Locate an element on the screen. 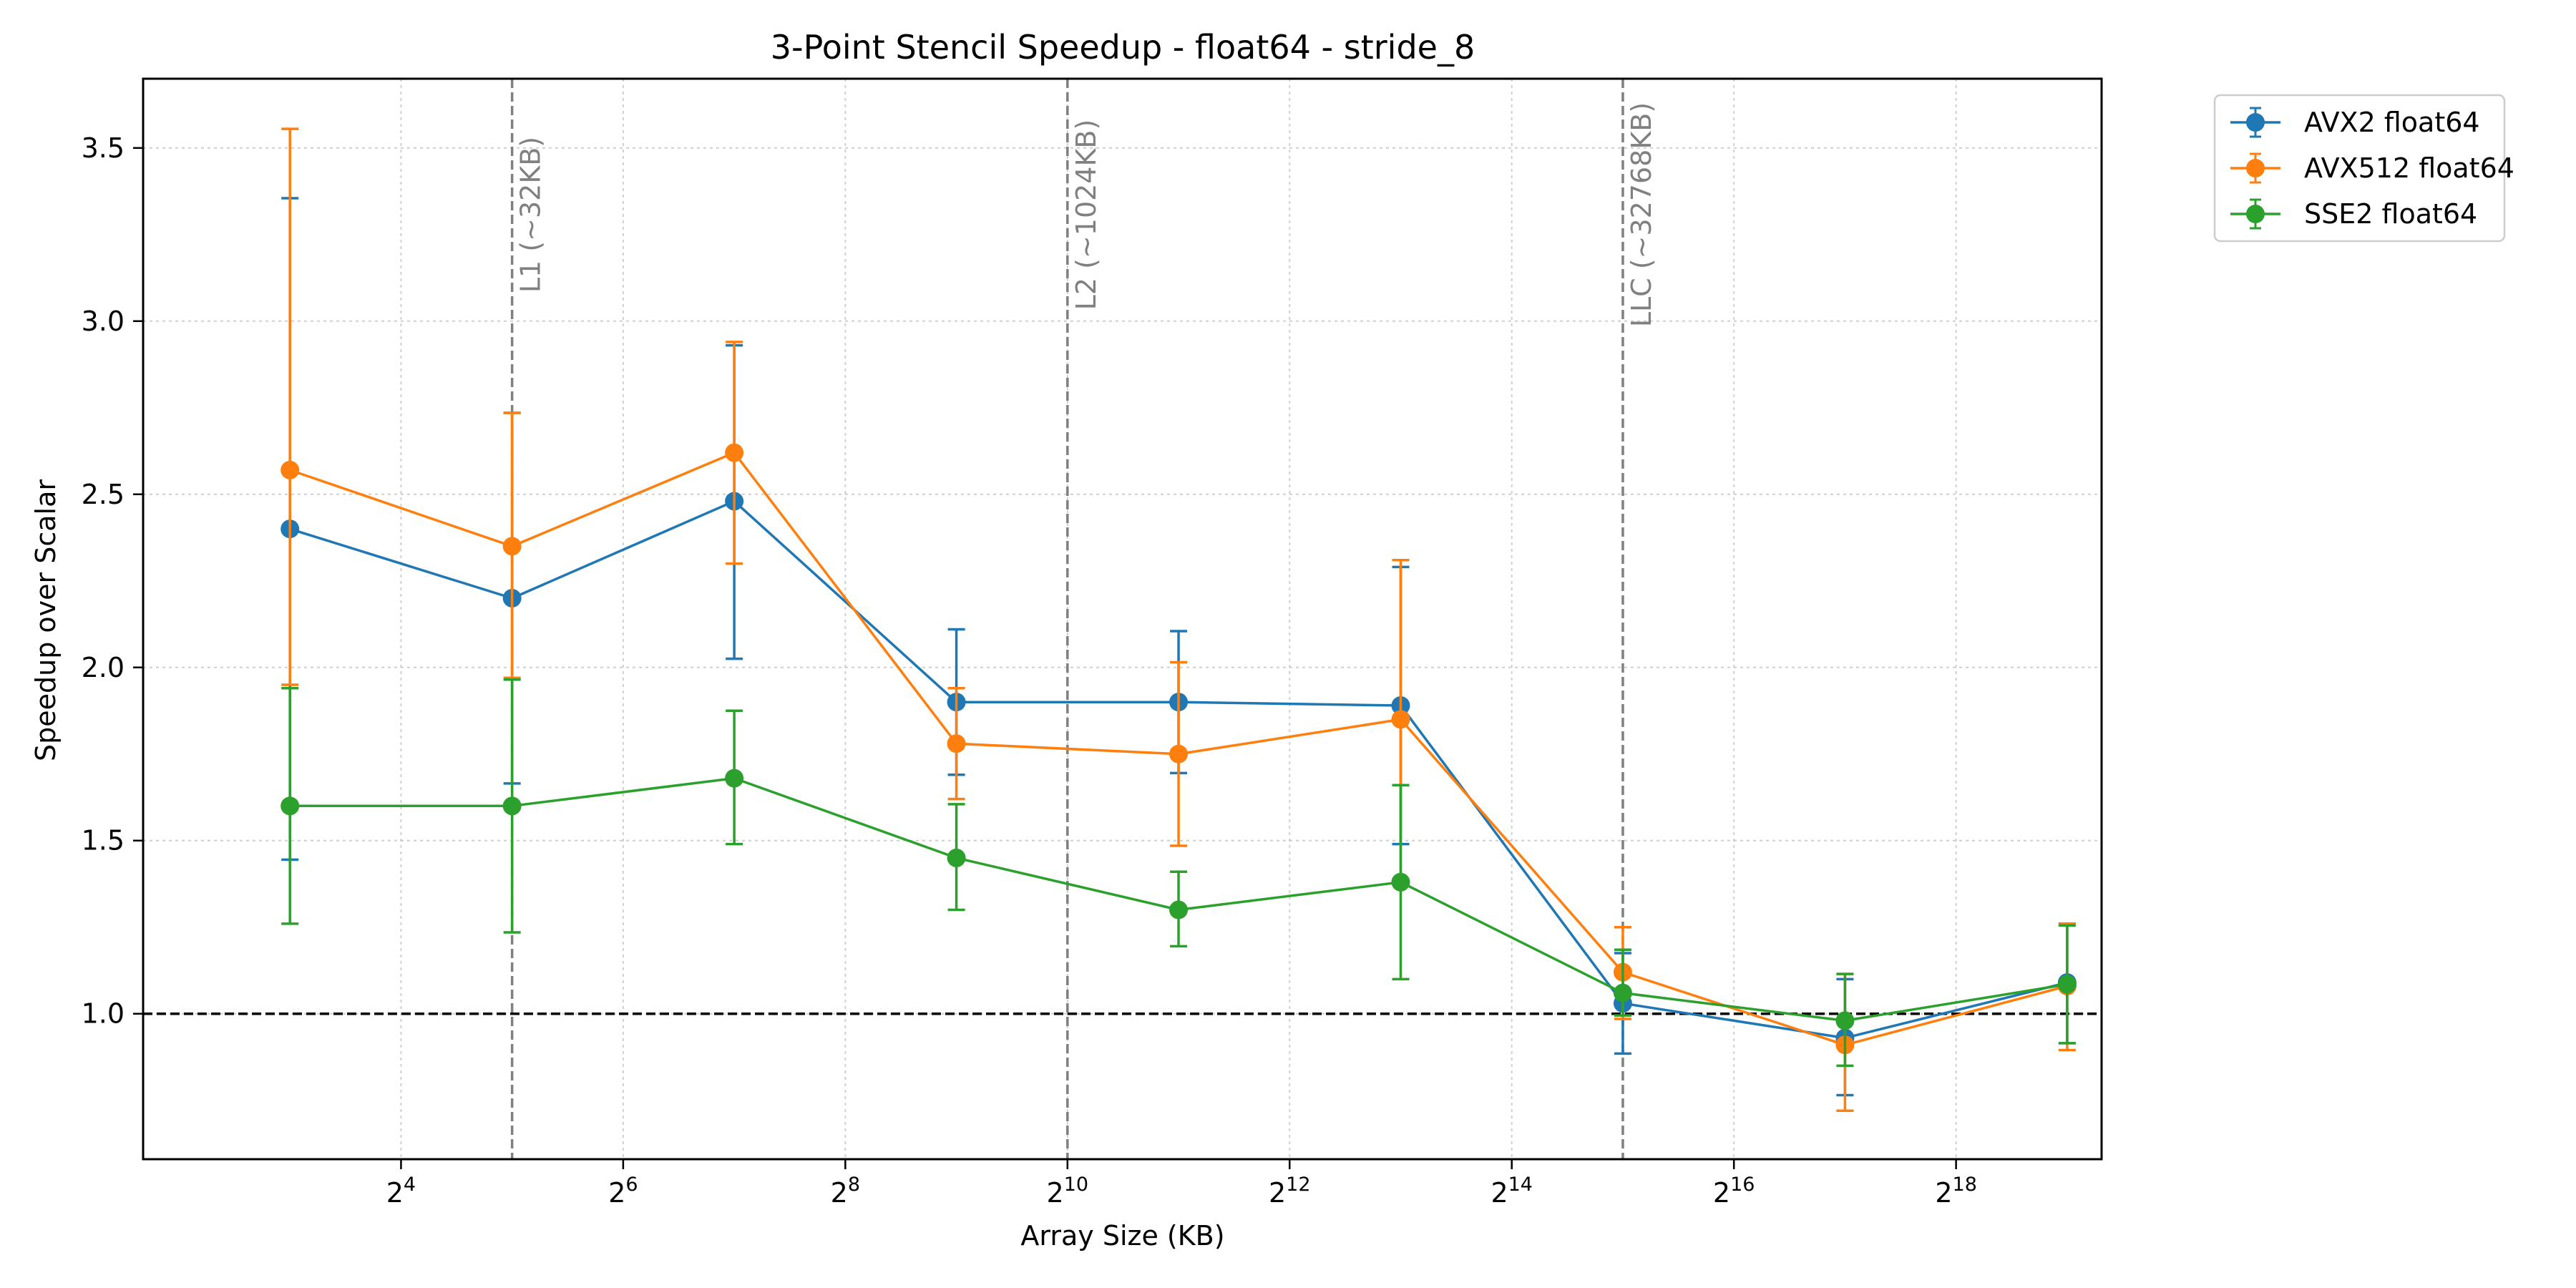 The height and width of the screenshot is (1288, 2576). cache-marker-label: L2 (~1024KB) is located at coordinates (1086, 215).